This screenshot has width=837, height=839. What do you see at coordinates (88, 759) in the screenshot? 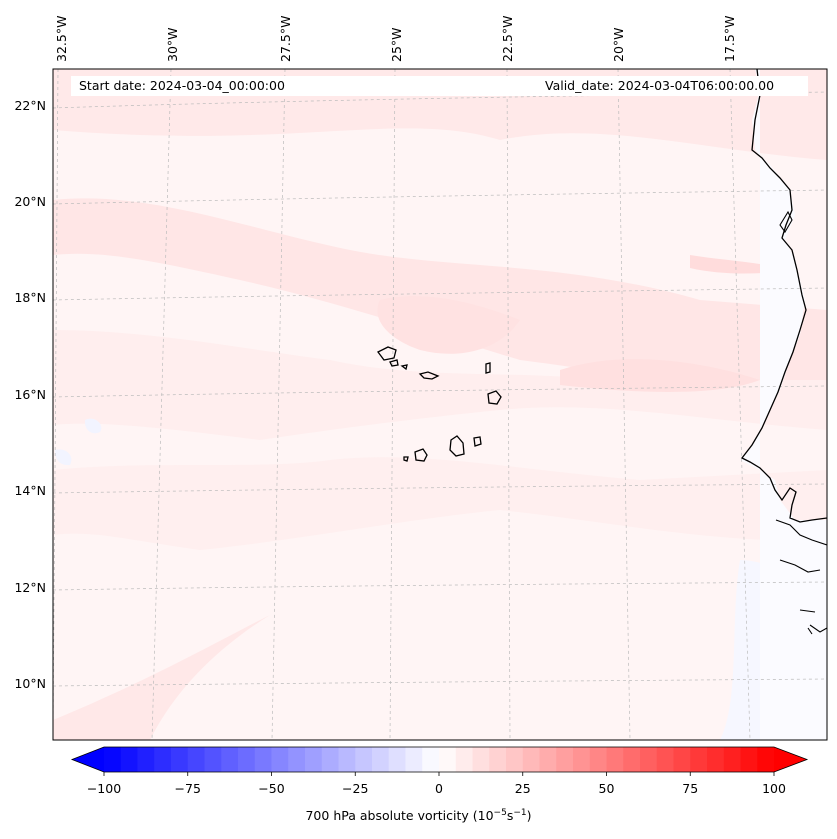
I see `colorbar-extend-low` at bounding box center [88, 759].